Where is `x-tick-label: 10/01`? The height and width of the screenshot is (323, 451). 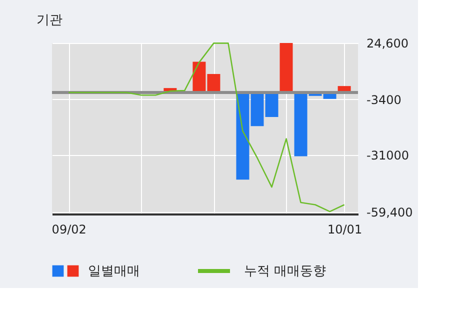 x-tick-label: 10/01 is located at coordinates (344, 229).